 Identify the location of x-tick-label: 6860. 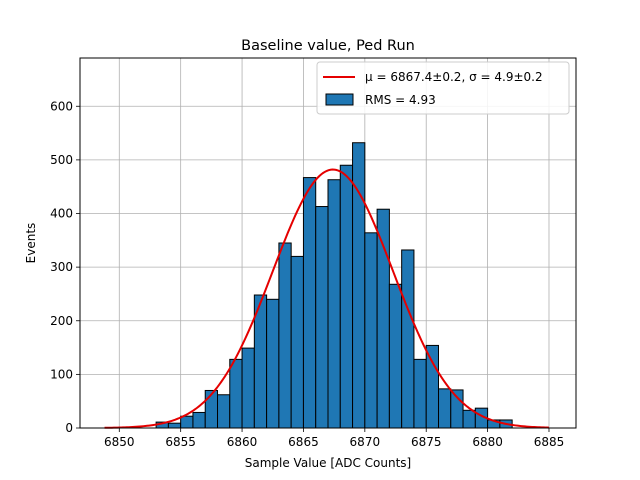
(242, 442).